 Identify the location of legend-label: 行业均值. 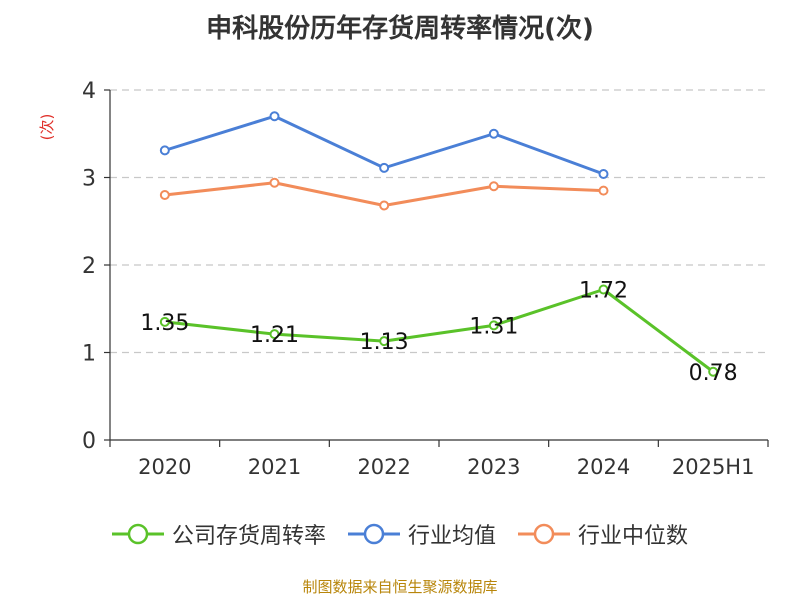
(451, 536).